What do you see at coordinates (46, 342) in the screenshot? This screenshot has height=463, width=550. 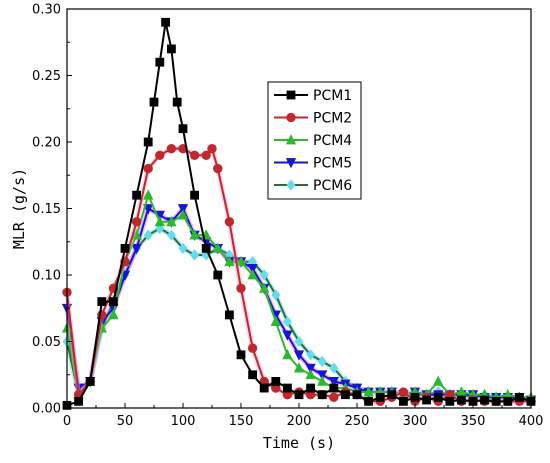 I see `y-tick-label: 0.05` at bounding box center [46, 342].